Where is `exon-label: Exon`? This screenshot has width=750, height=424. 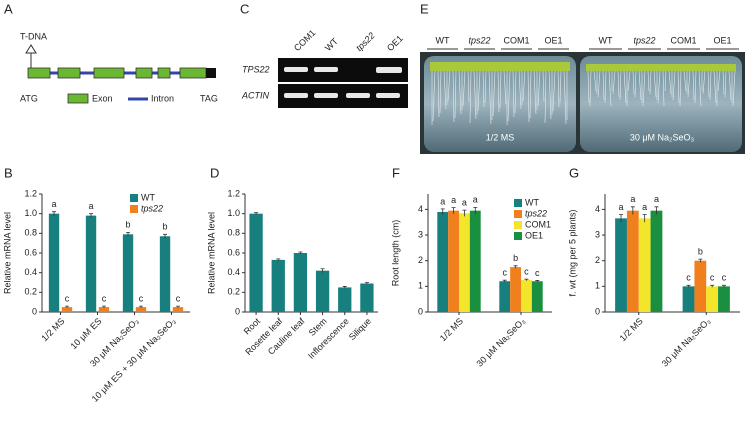
exon-label: Exon is located at coordinates (102, 98).